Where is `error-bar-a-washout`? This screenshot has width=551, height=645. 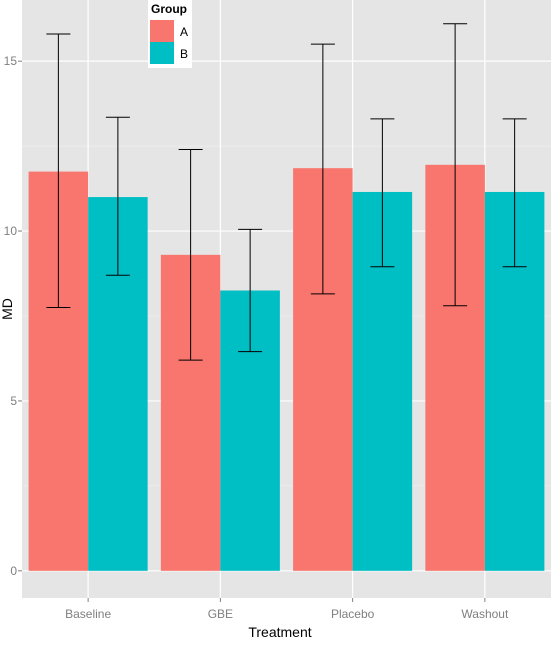 error-bar-a-washout is located at coordinates (455, 165).